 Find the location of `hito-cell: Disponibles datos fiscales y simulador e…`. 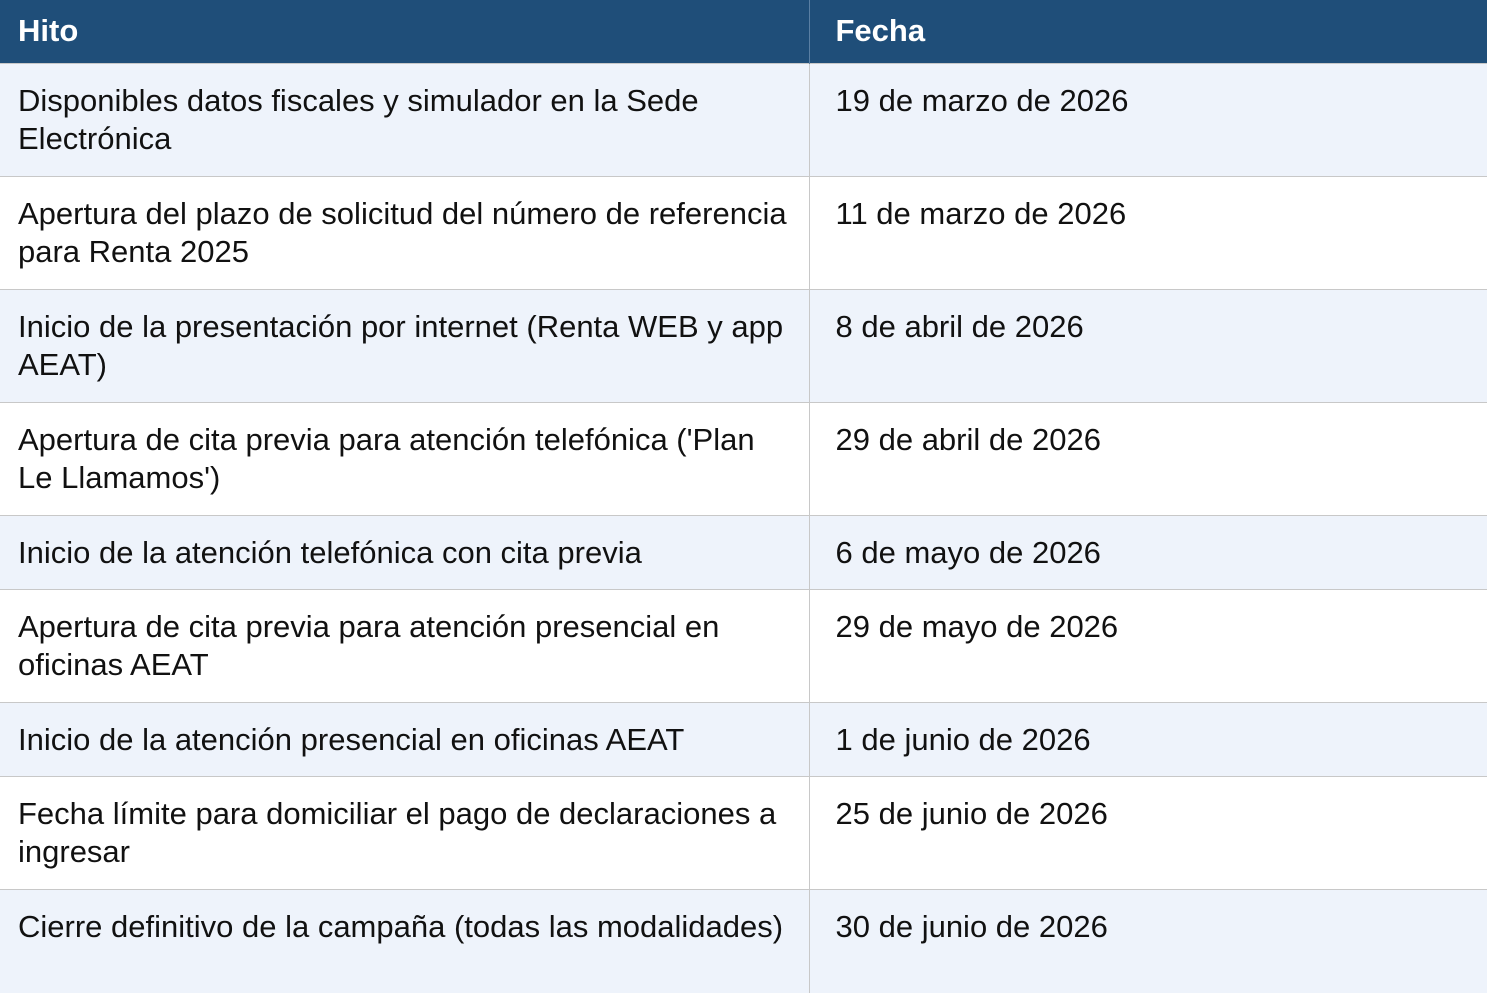

hito-cell: Disponibles datos fiscales y simulador e… is located at coordinates (405, 119).